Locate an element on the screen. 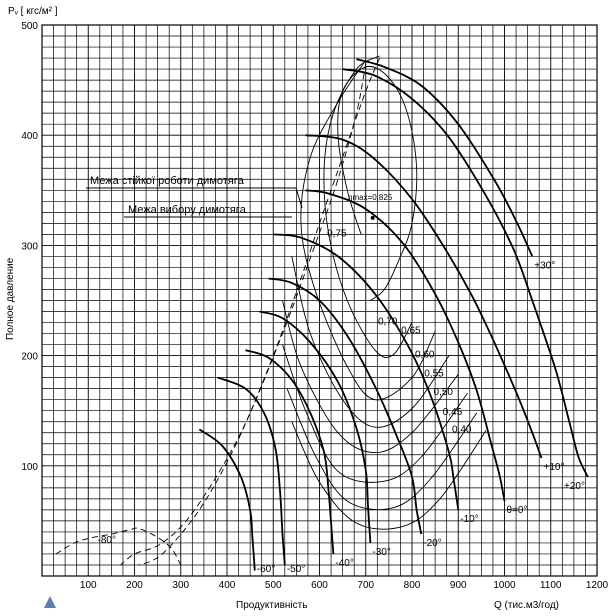 Image resolution: width=610 pixels, height=616 pixels. y-tick-label: 500 is located at coordinates (29, 26).